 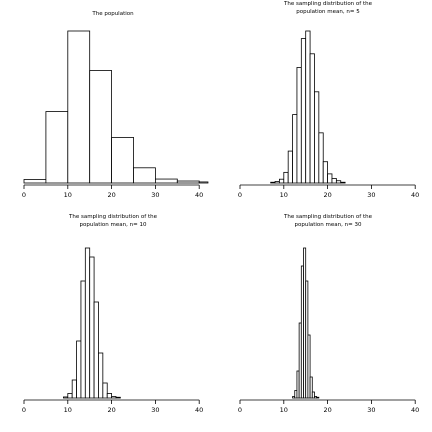 I want to click on sampling-n10-x-axis: 0 10 20 30 40, so click(x=112, y=406).